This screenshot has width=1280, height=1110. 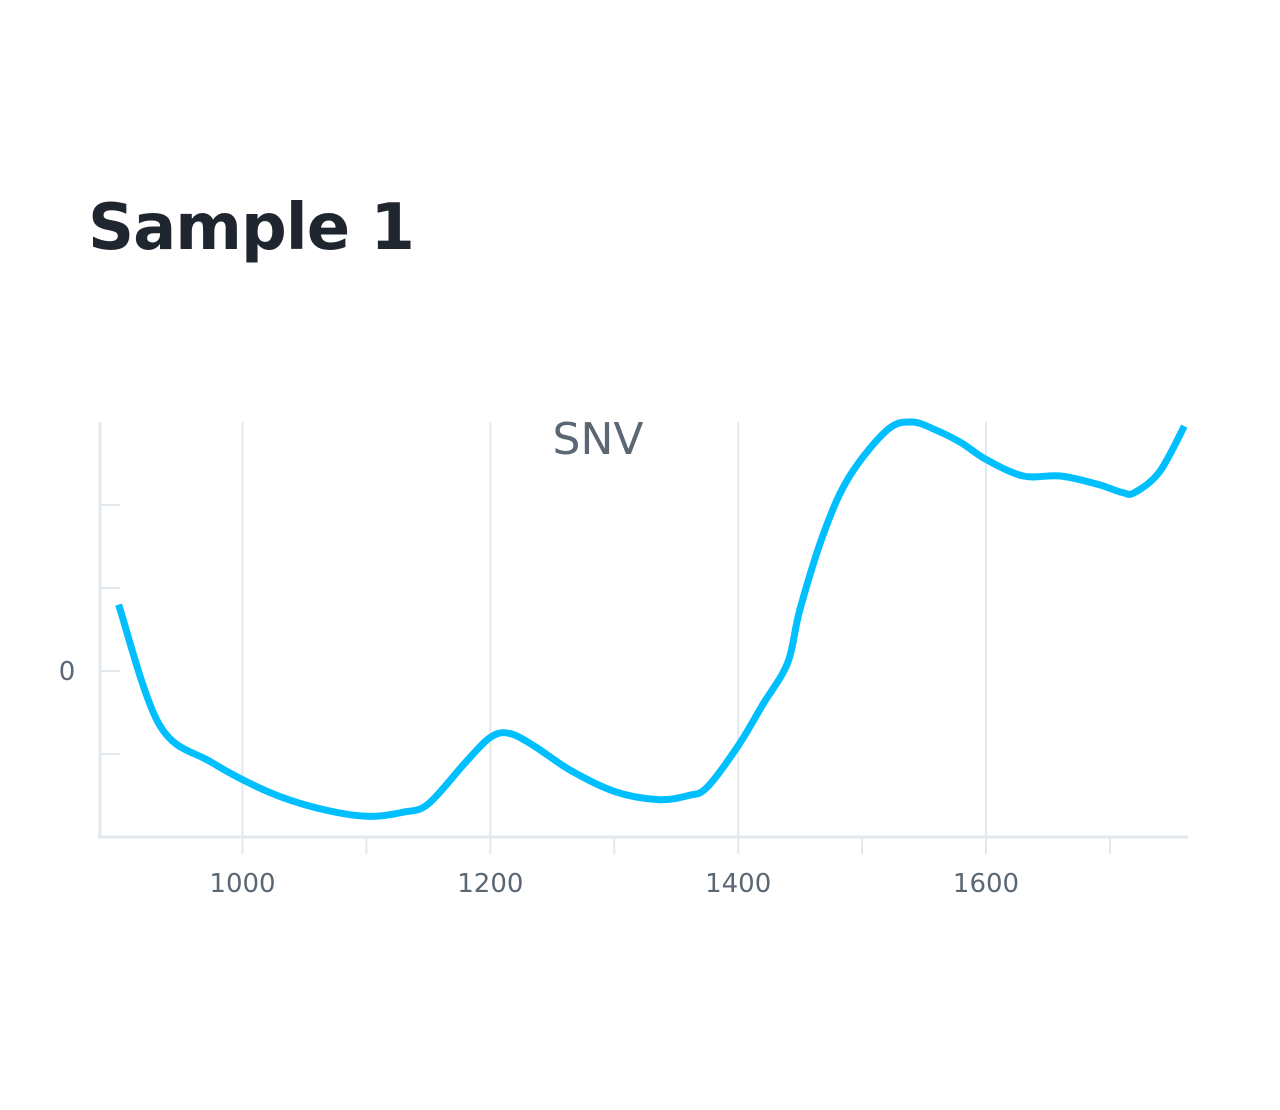 I want to click on x-tick-label: 1000, so click(x=242, y=884).